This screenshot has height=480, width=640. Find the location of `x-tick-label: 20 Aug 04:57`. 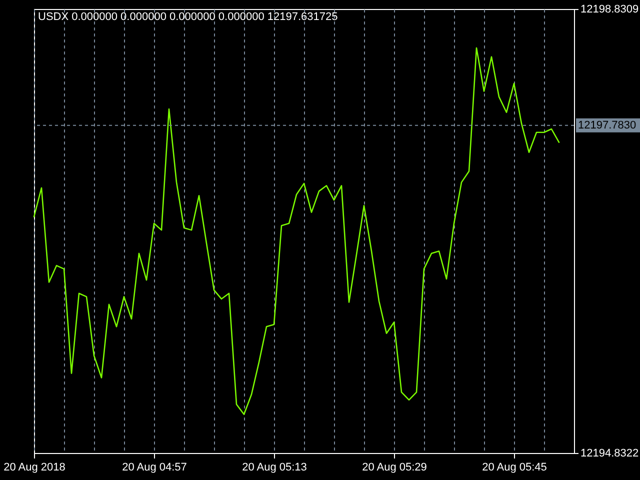

x-tick-label: 20 Aug 04:57 is located at coordinates (154, 468).